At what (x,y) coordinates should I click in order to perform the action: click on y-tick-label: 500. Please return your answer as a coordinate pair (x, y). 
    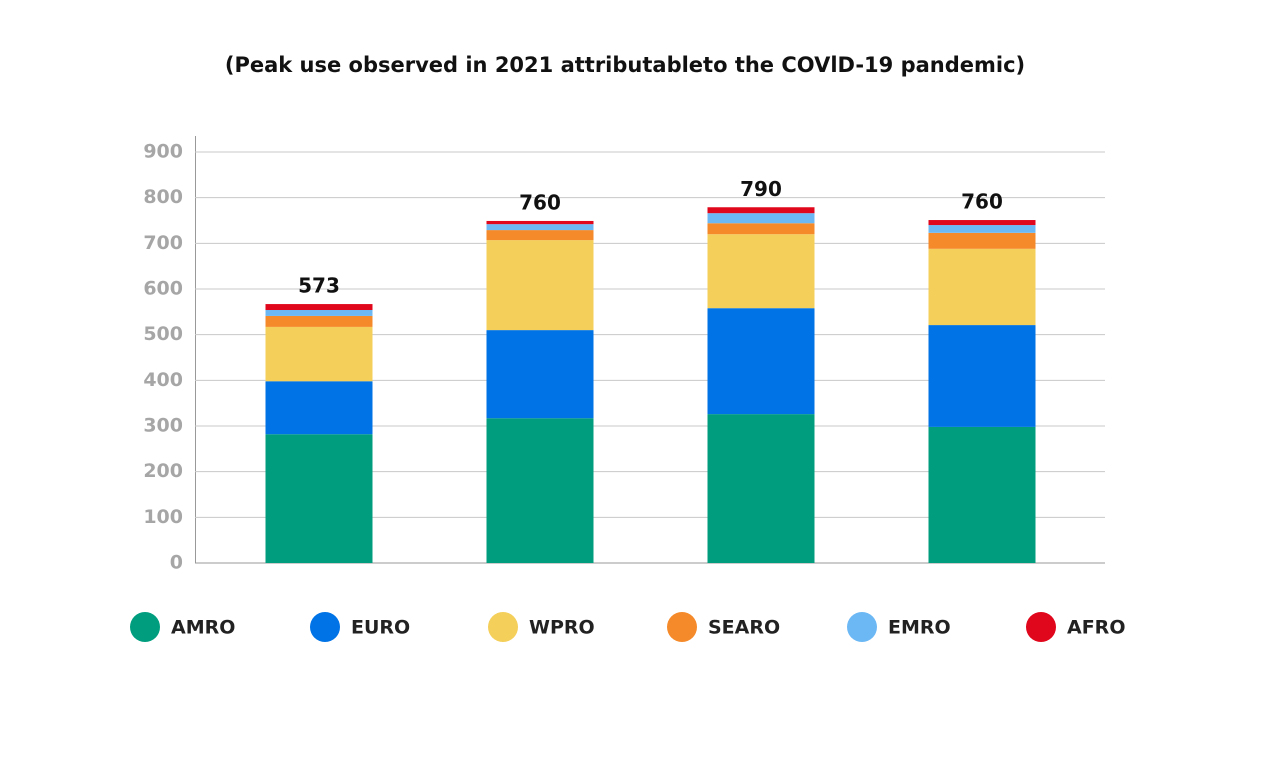
    Looking at the image, I should click on (163, 334).